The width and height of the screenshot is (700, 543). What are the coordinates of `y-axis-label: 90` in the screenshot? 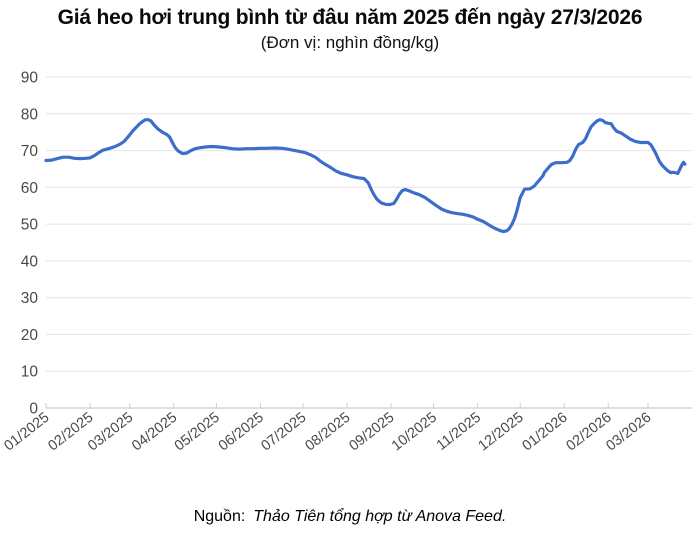 It's located at (30, 78).